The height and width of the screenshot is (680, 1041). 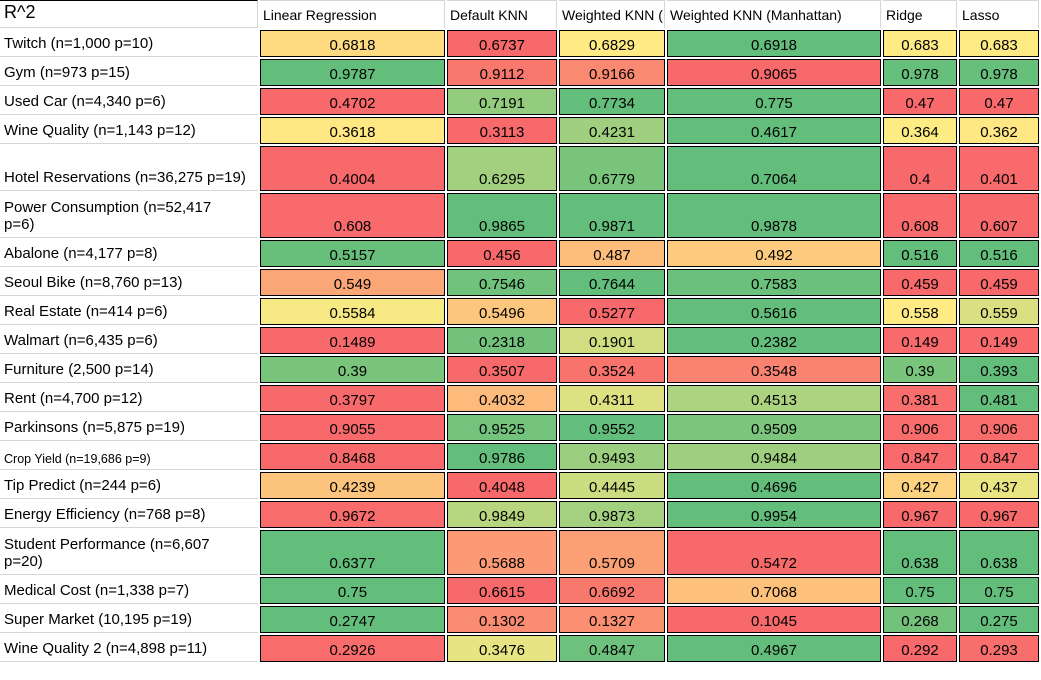 What do you see at coordinates (774, 590) in the screenshot?
I see `value-cell: 0.7068` at bounding box center [774, 590].